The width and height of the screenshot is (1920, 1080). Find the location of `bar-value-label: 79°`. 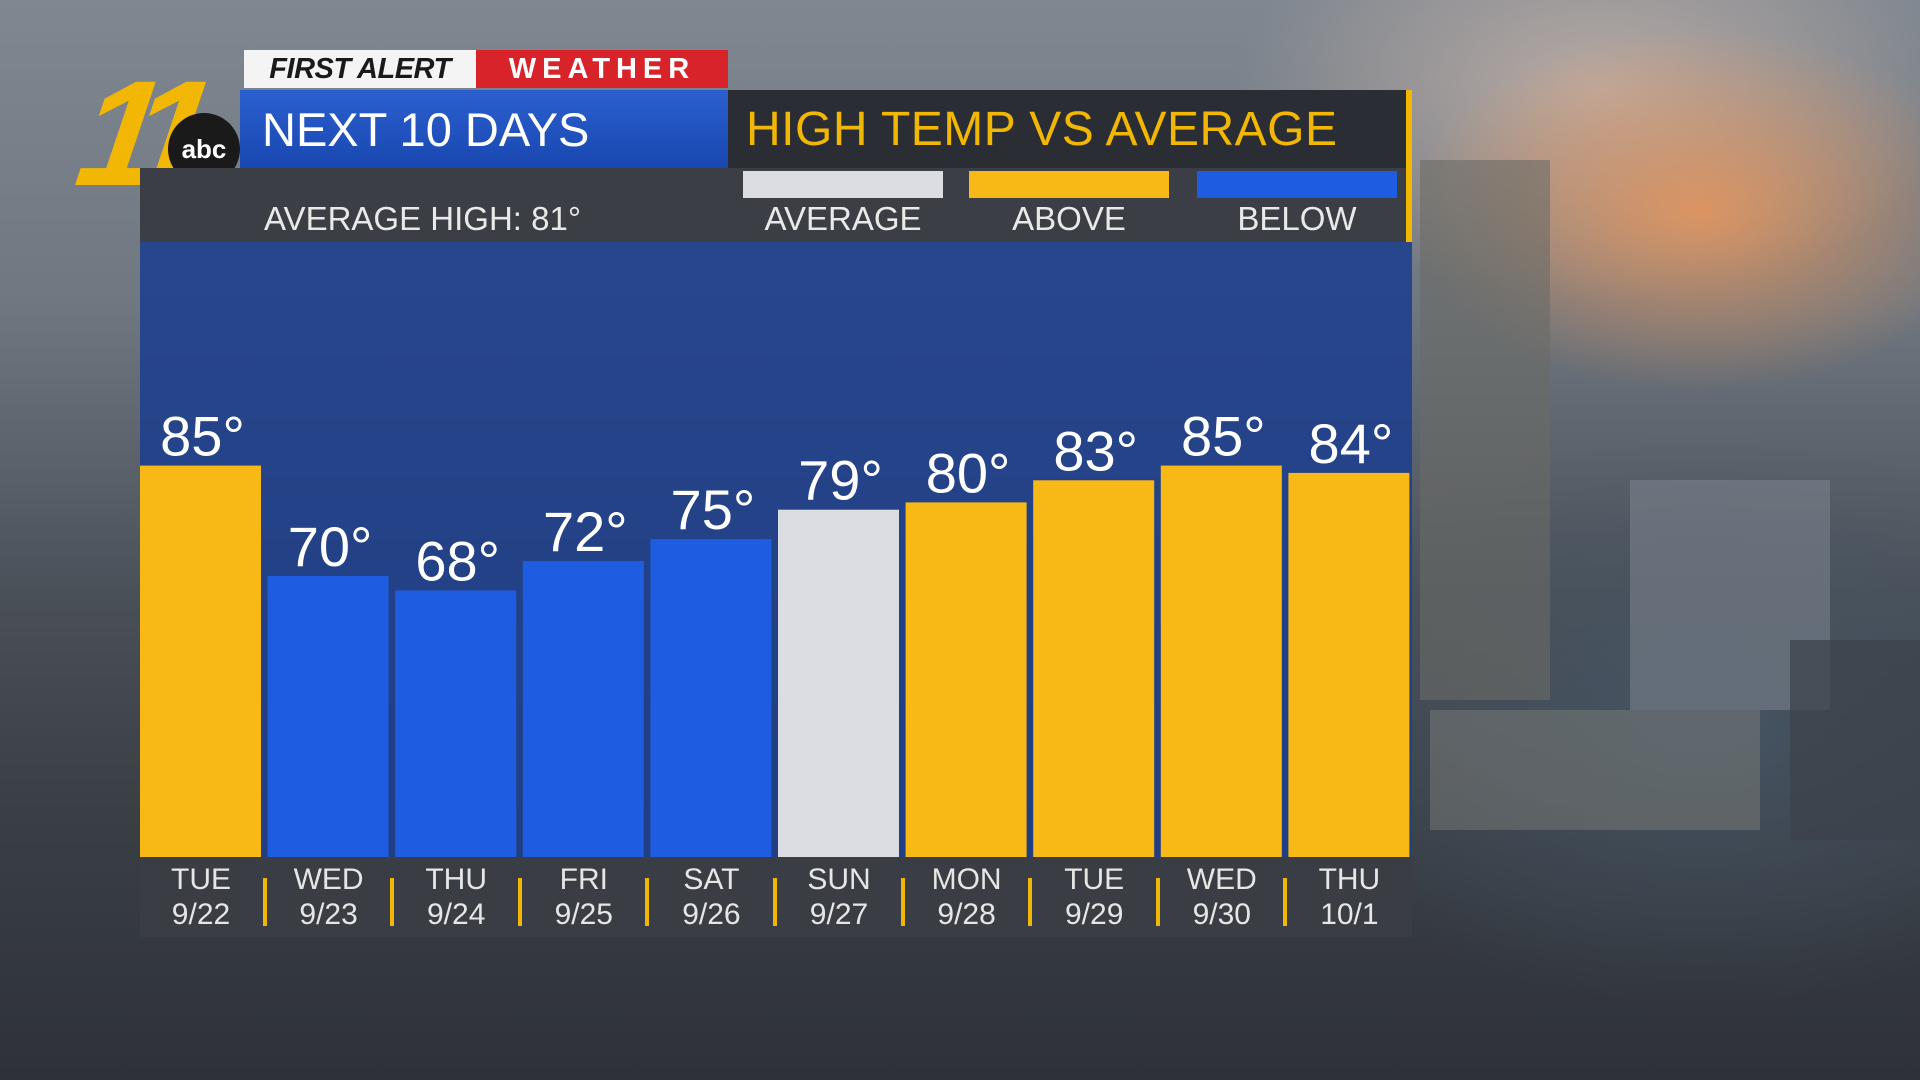

bar-value-label: 79° is located at coordinates (840, 480).